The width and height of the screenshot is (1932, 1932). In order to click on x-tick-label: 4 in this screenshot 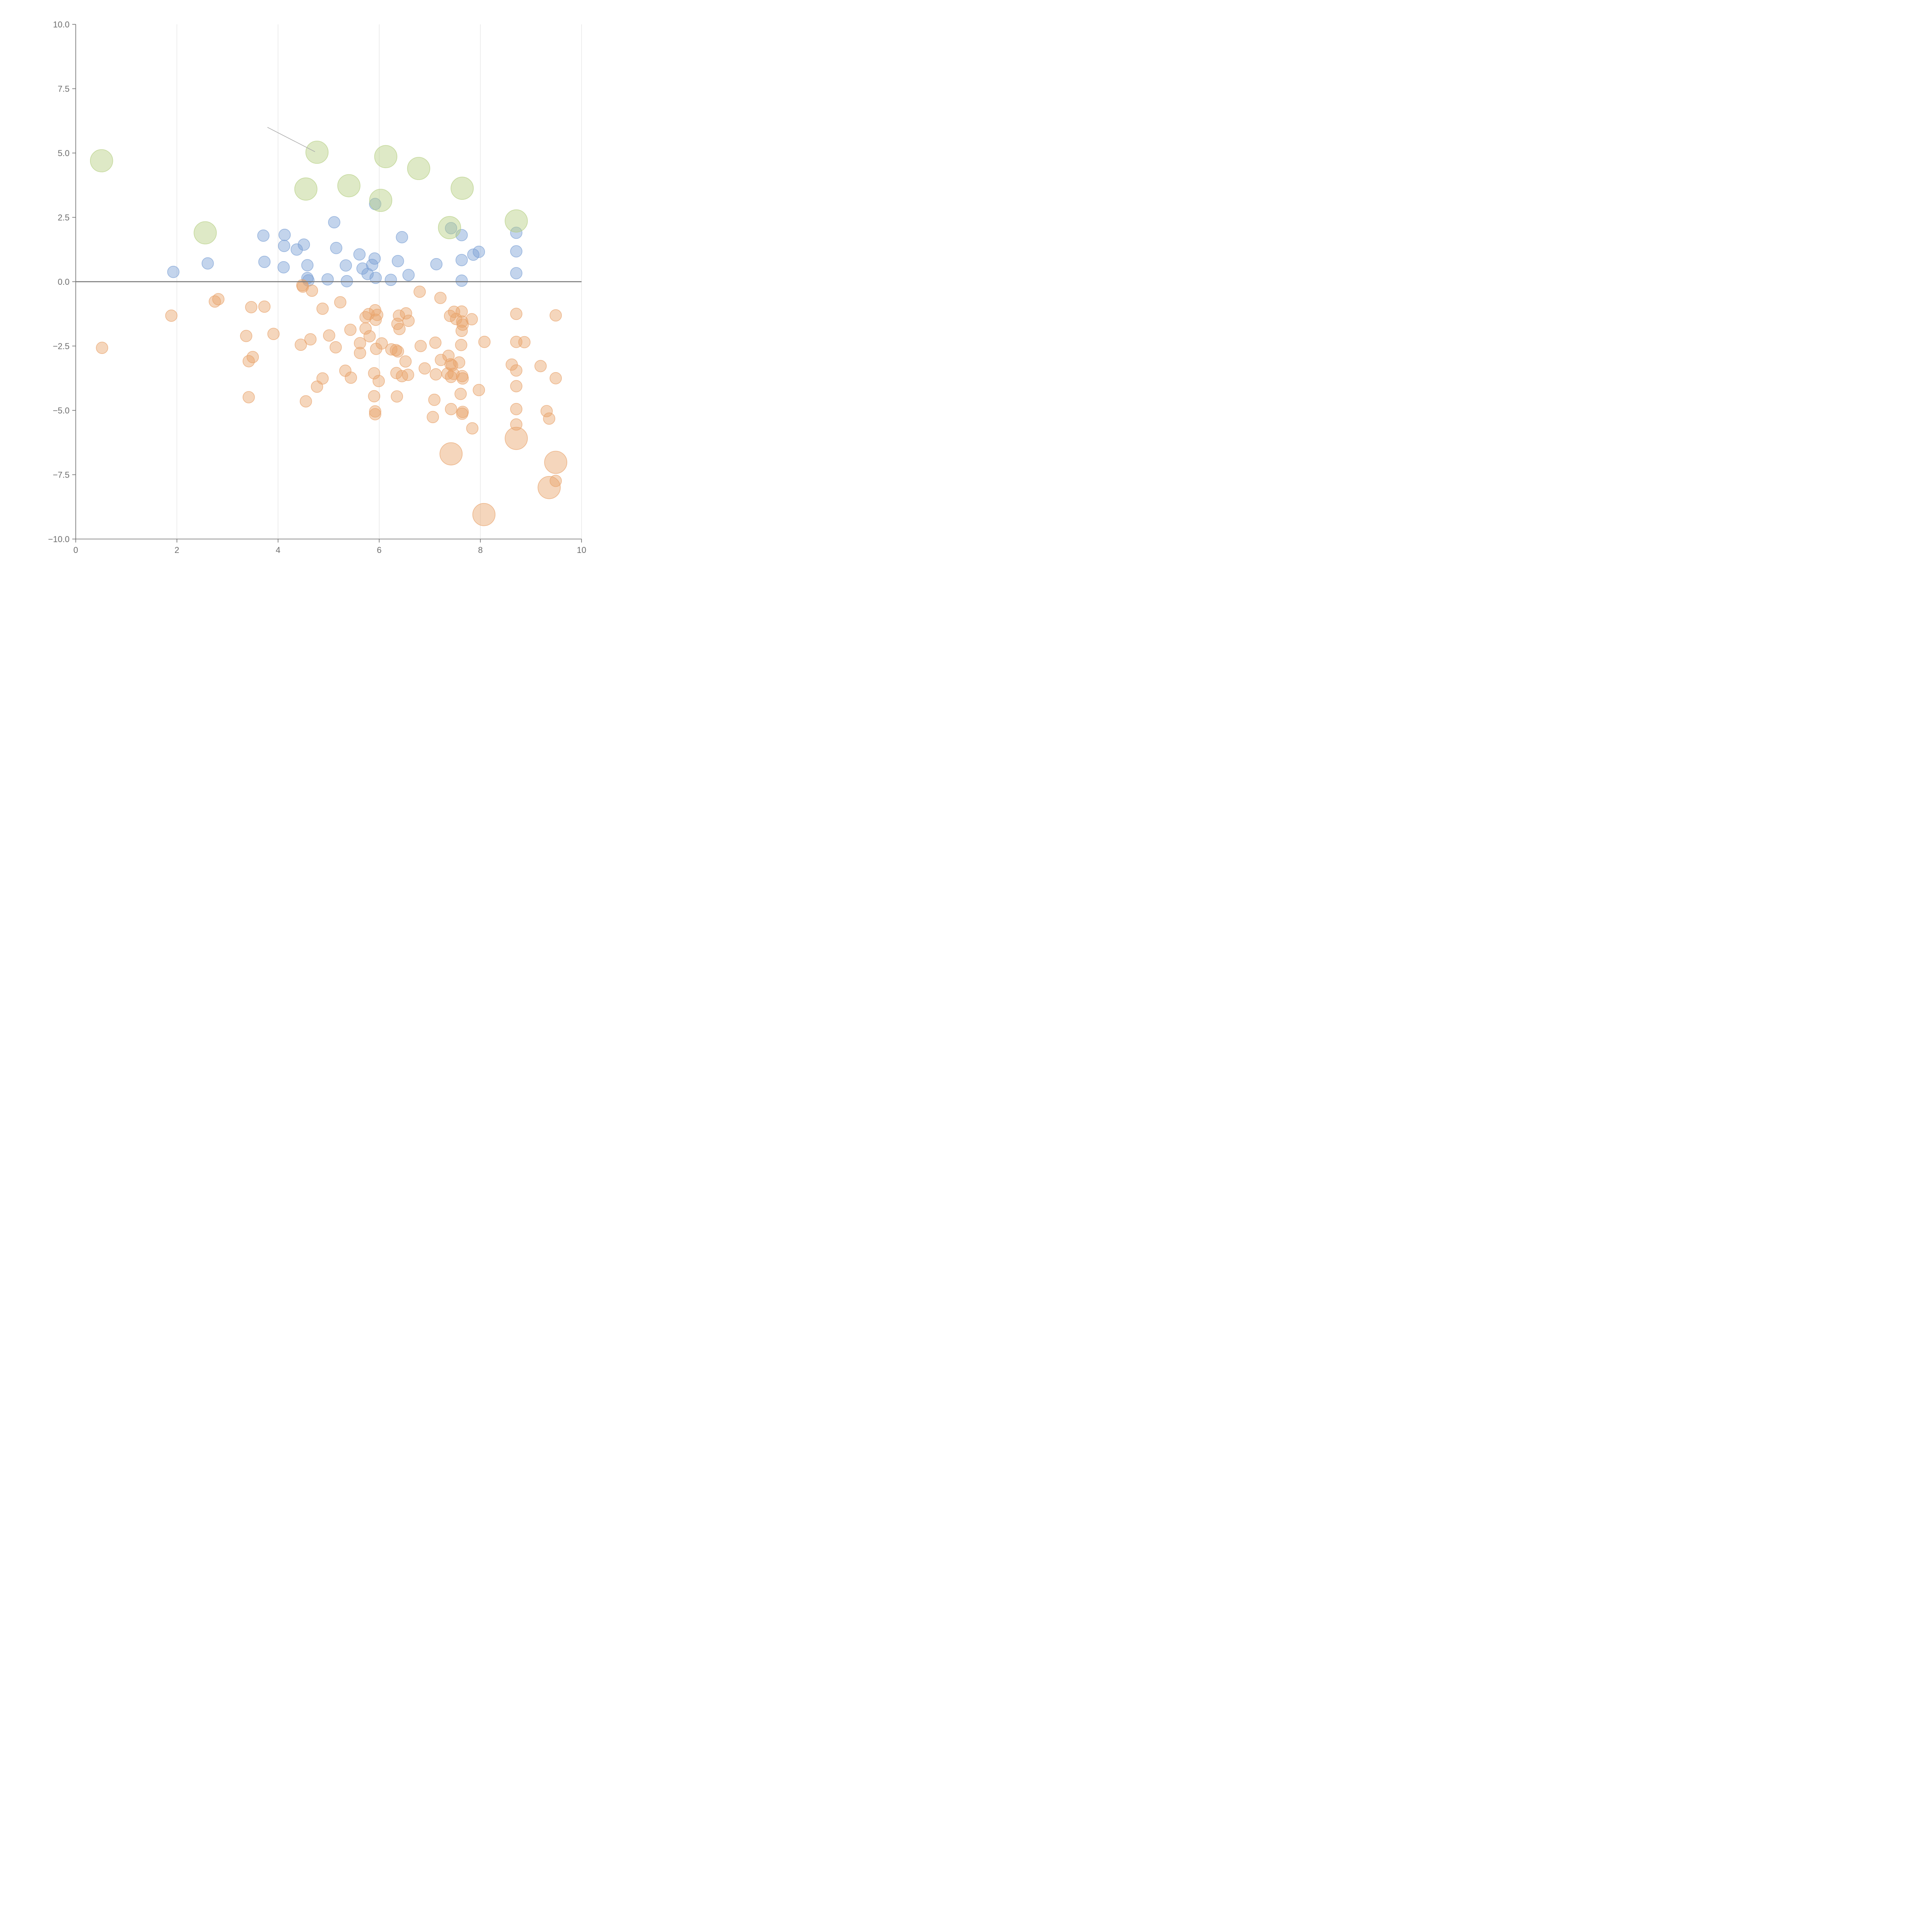, I will do `click(278, 550)`.